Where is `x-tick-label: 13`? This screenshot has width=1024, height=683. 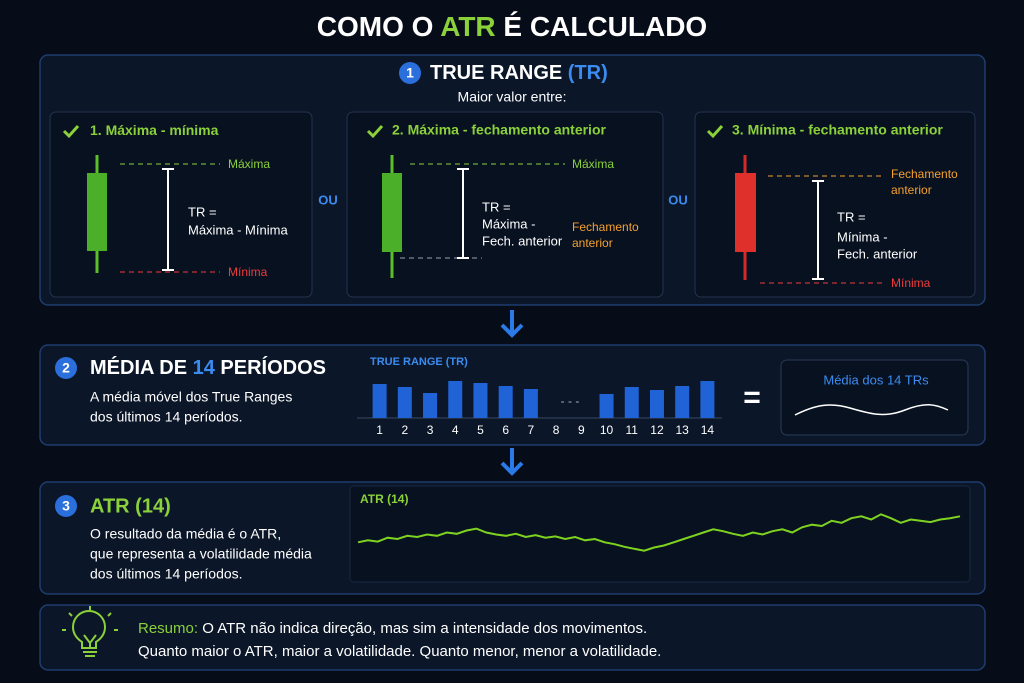 x-tick-label: 13 is located at coordinates (682, 430).